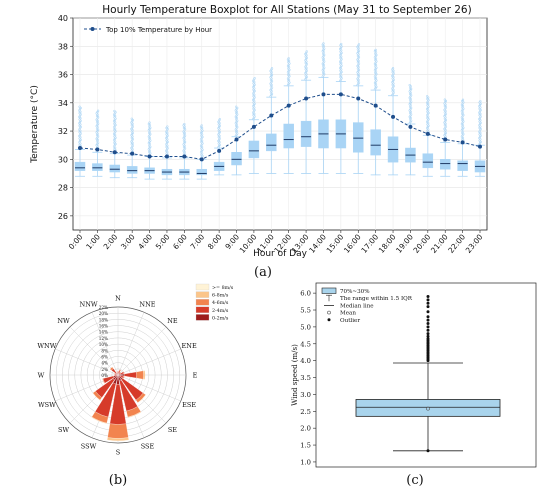  I want to click on series-line, so click(280, 126).